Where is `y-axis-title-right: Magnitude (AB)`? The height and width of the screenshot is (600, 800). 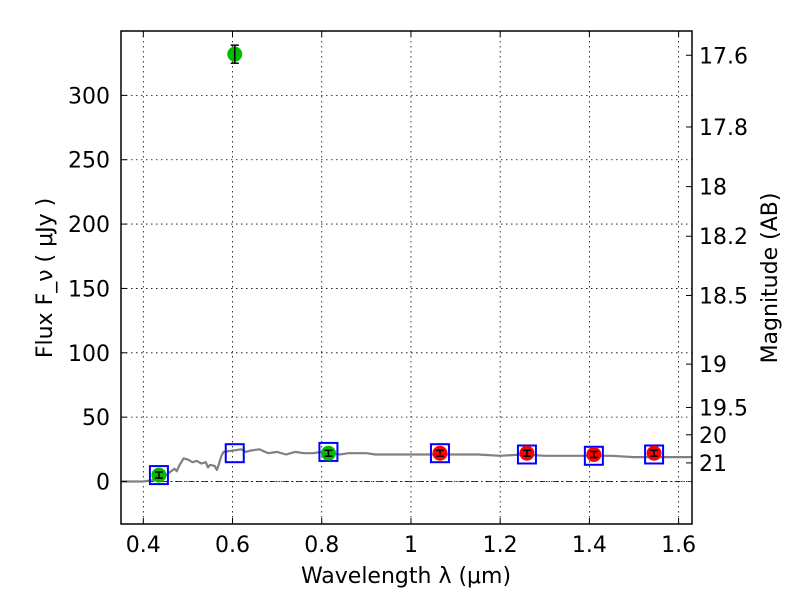
y-axis-title-right: Magnitude (AB) is located at coordinates (770, 278).